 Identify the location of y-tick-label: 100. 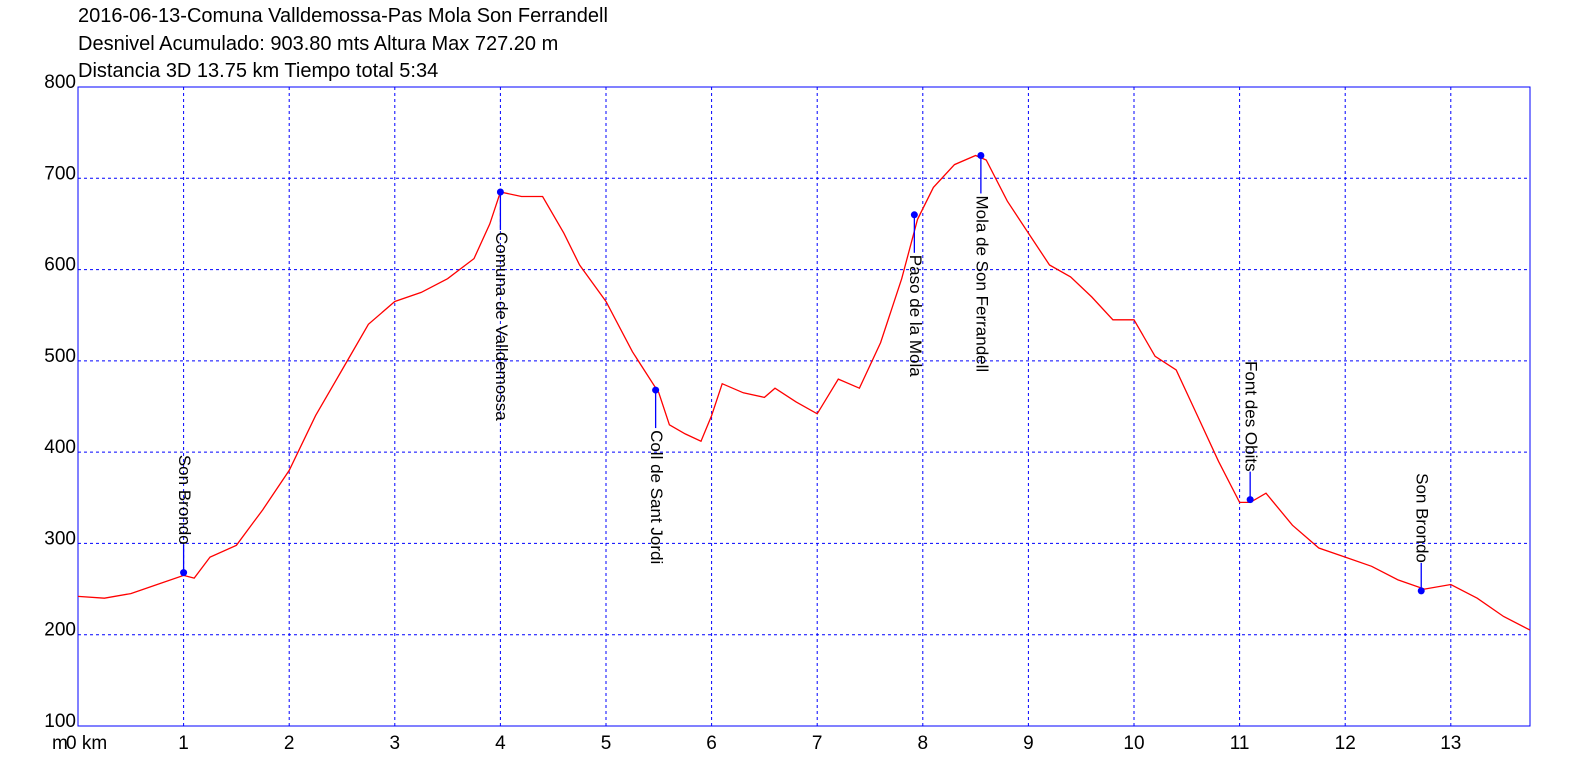
(60, 721).